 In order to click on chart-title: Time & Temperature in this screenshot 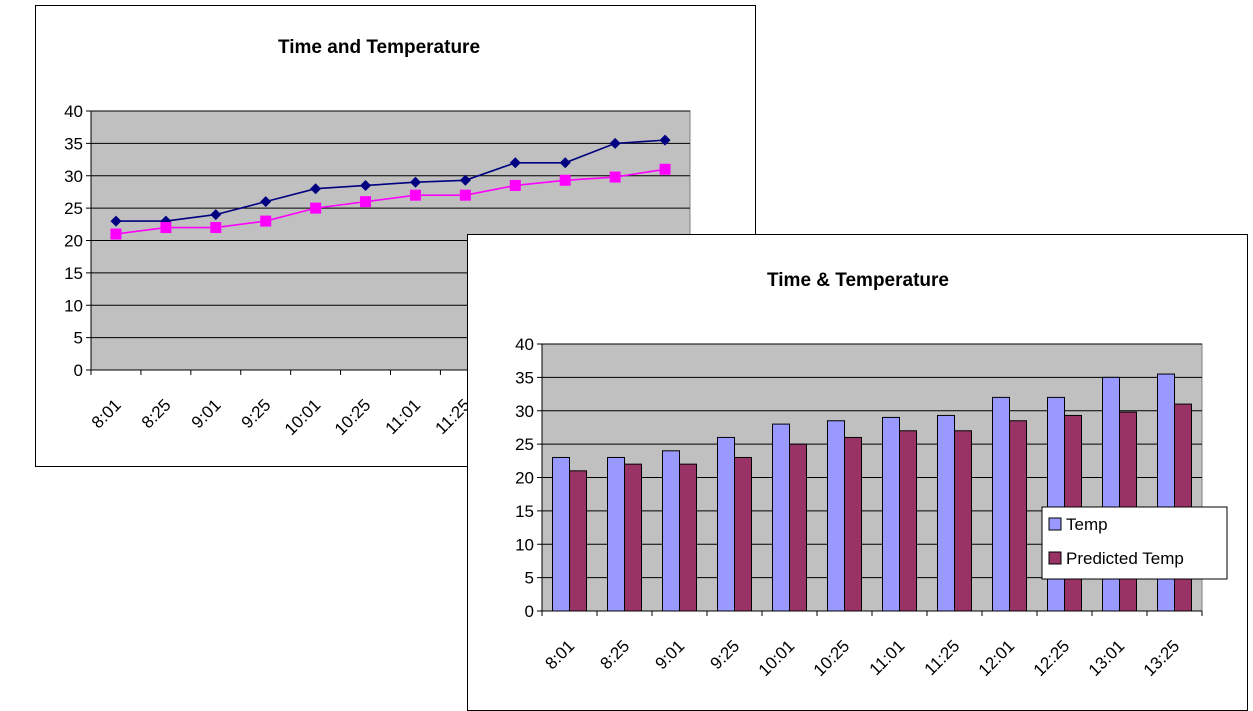, I will do `click(858, 280)`.